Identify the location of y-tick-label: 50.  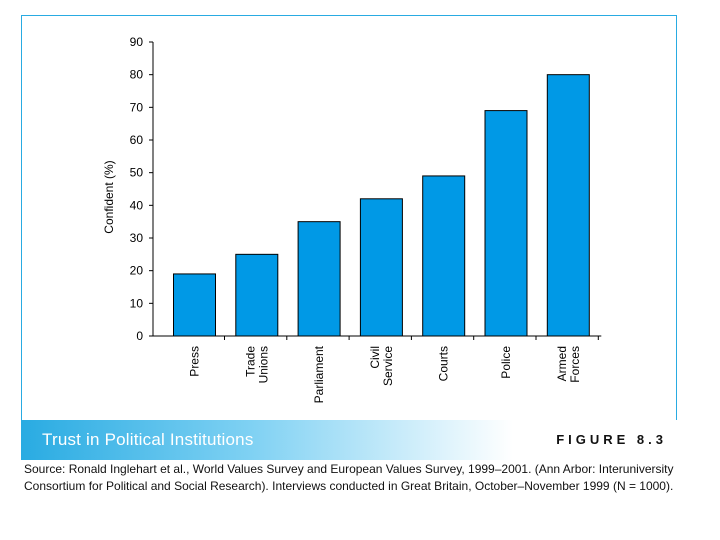
(137, 173).